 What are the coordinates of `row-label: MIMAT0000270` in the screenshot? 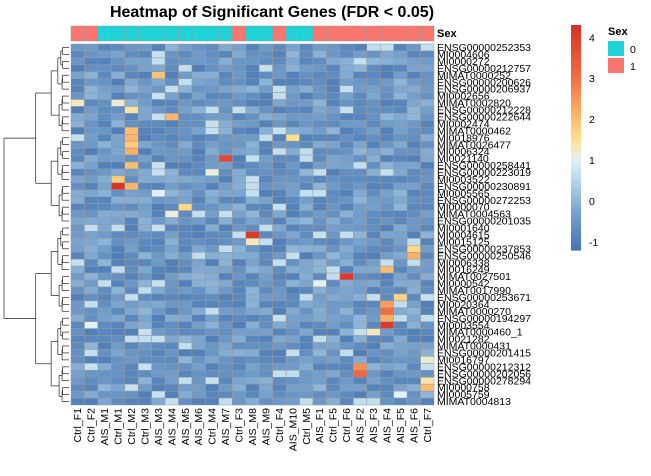 It's located at (474, 312).